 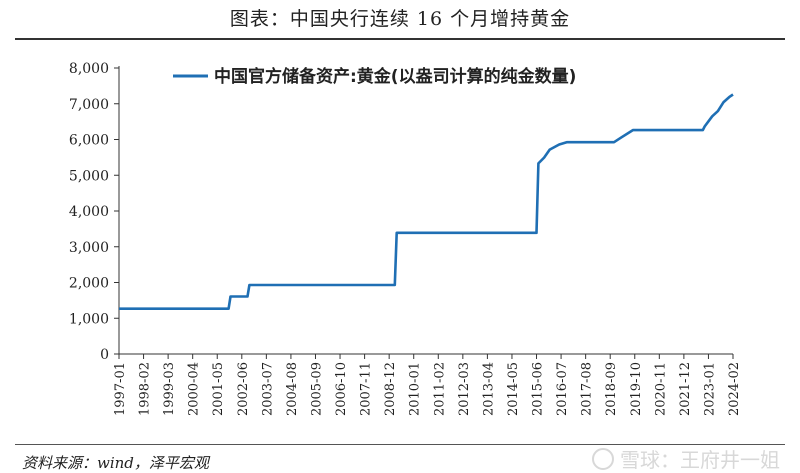 What do you see at coordinates (89, 284) in the screenshot?
I see `y-tick-label: 2,000` at bounding box center [89, 284].